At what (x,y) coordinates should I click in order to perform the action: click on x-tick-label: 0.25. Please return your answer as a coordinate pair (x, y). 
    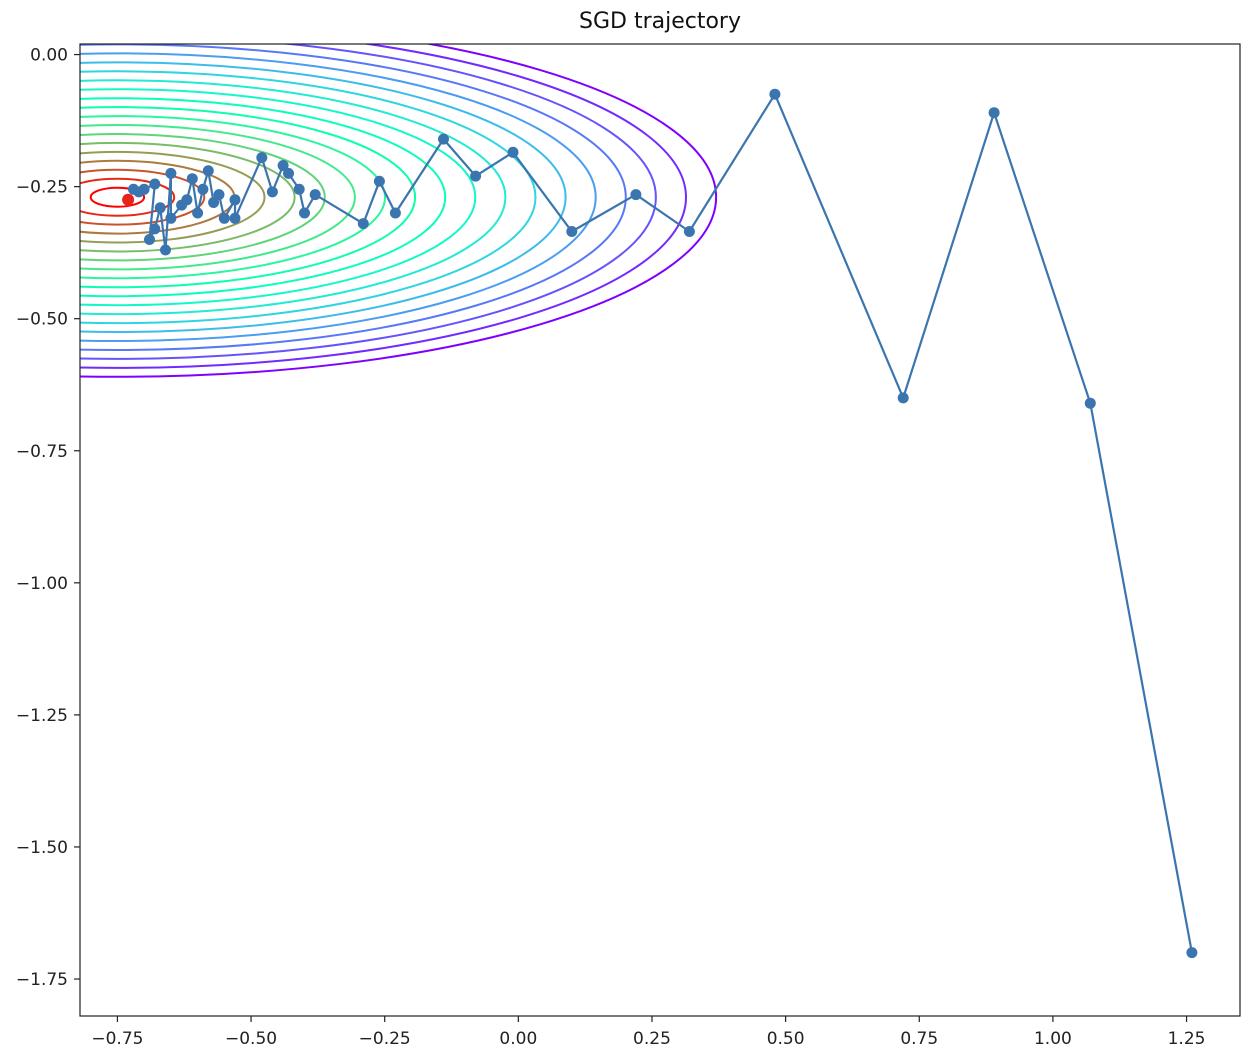
    Looking at the image, I should click on (652, 1039).